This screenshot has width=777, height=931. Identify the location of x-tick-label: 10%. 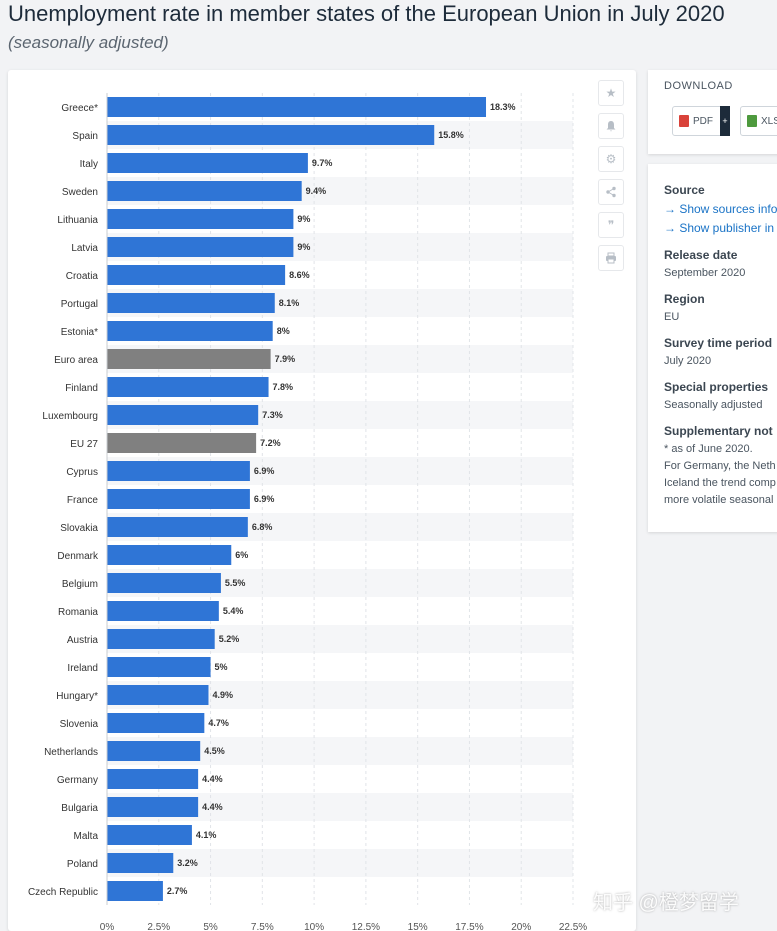
(314, 926).